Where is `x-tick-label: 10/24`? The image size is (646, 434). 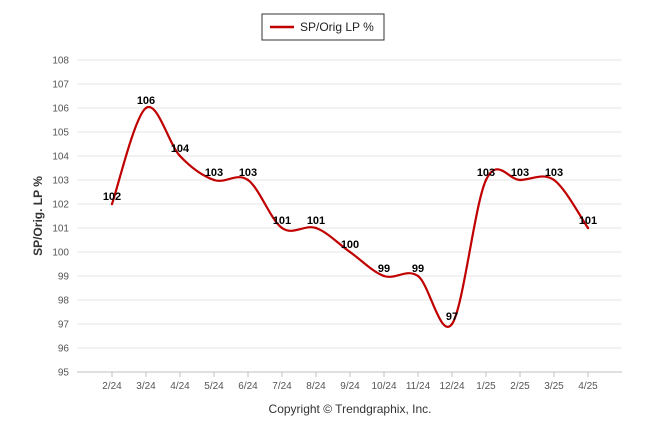
x-tick-label: 10/24 is located at coordinates (383, 386).